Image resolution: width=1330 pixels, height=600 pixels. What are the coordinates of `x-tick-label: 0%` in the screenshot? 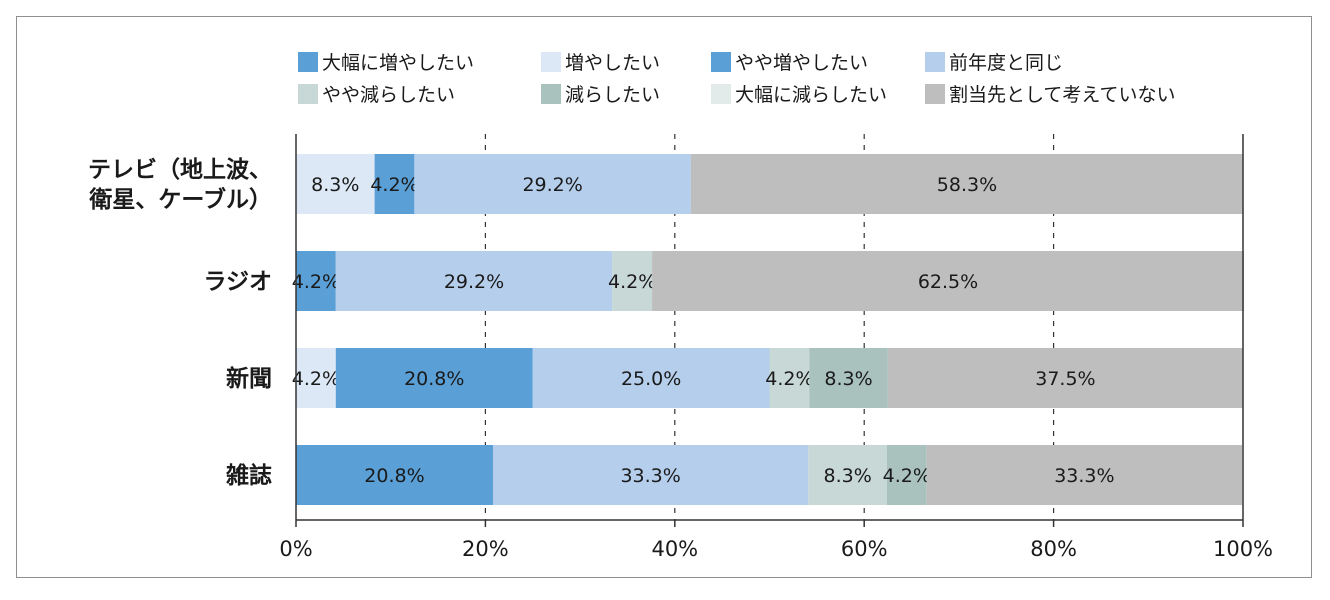 It's located at (295, 549).